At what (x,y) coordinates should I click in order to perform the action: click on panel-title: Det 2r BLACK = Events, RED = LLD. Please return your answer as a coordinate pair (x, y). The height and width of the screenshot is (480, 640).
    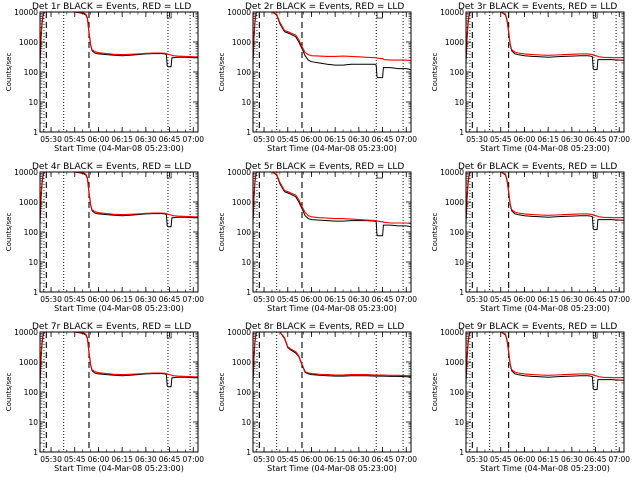
    Looking at the image, I should click on (324, 7).